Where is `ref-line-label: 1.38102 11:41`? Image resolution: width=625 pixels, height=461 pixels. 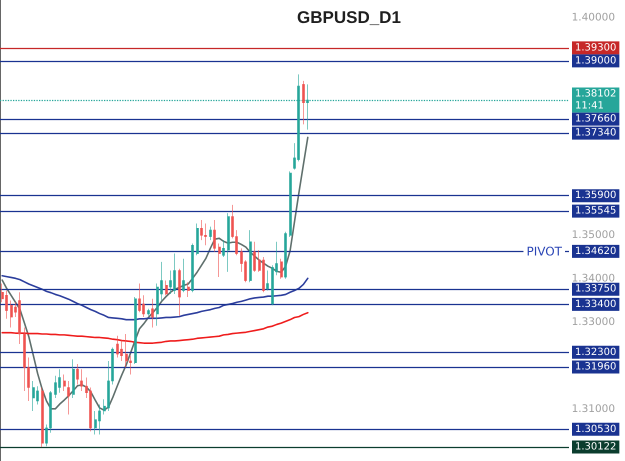
ref-line-label: 1.38102 11:41 is located at coordinates (595, 100).